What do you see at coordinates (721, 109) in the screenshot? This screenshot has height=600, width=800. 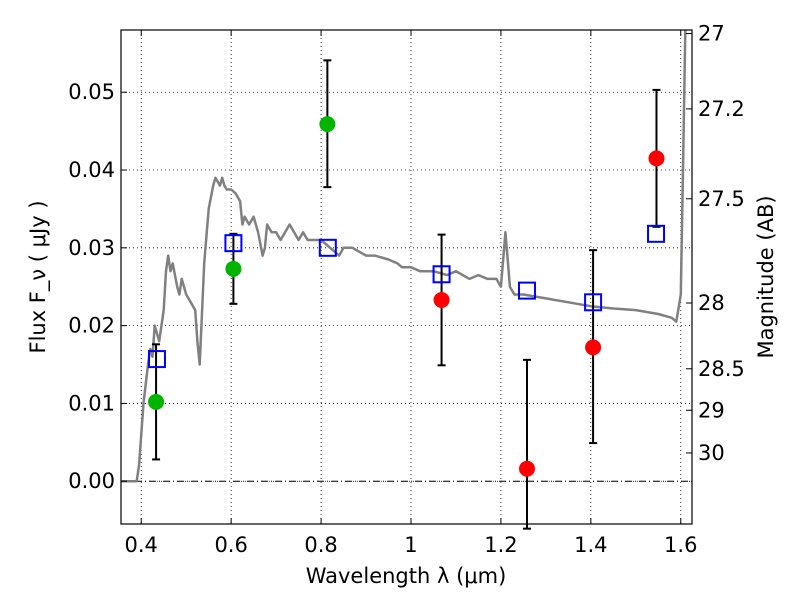 I see `right-tick-label: 27.2` at bounding box center [721, 109].